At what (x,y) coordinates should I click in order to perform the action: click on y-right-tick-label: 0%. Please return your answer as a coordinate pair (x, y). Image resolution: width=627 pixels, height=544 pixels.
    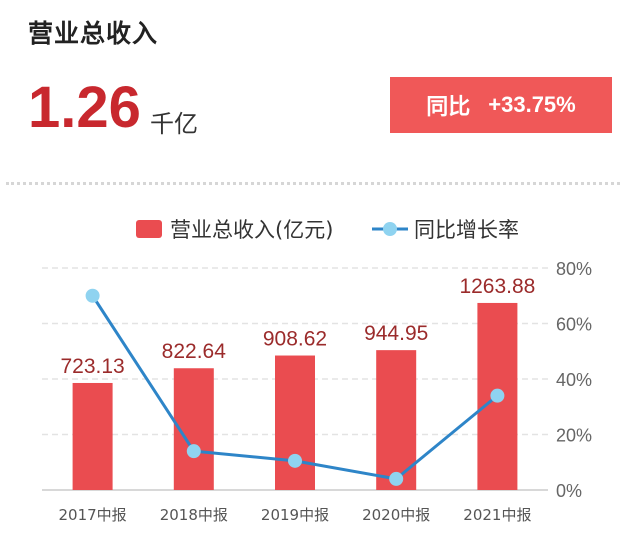
    Looking at the image, I should click on (569, 491).